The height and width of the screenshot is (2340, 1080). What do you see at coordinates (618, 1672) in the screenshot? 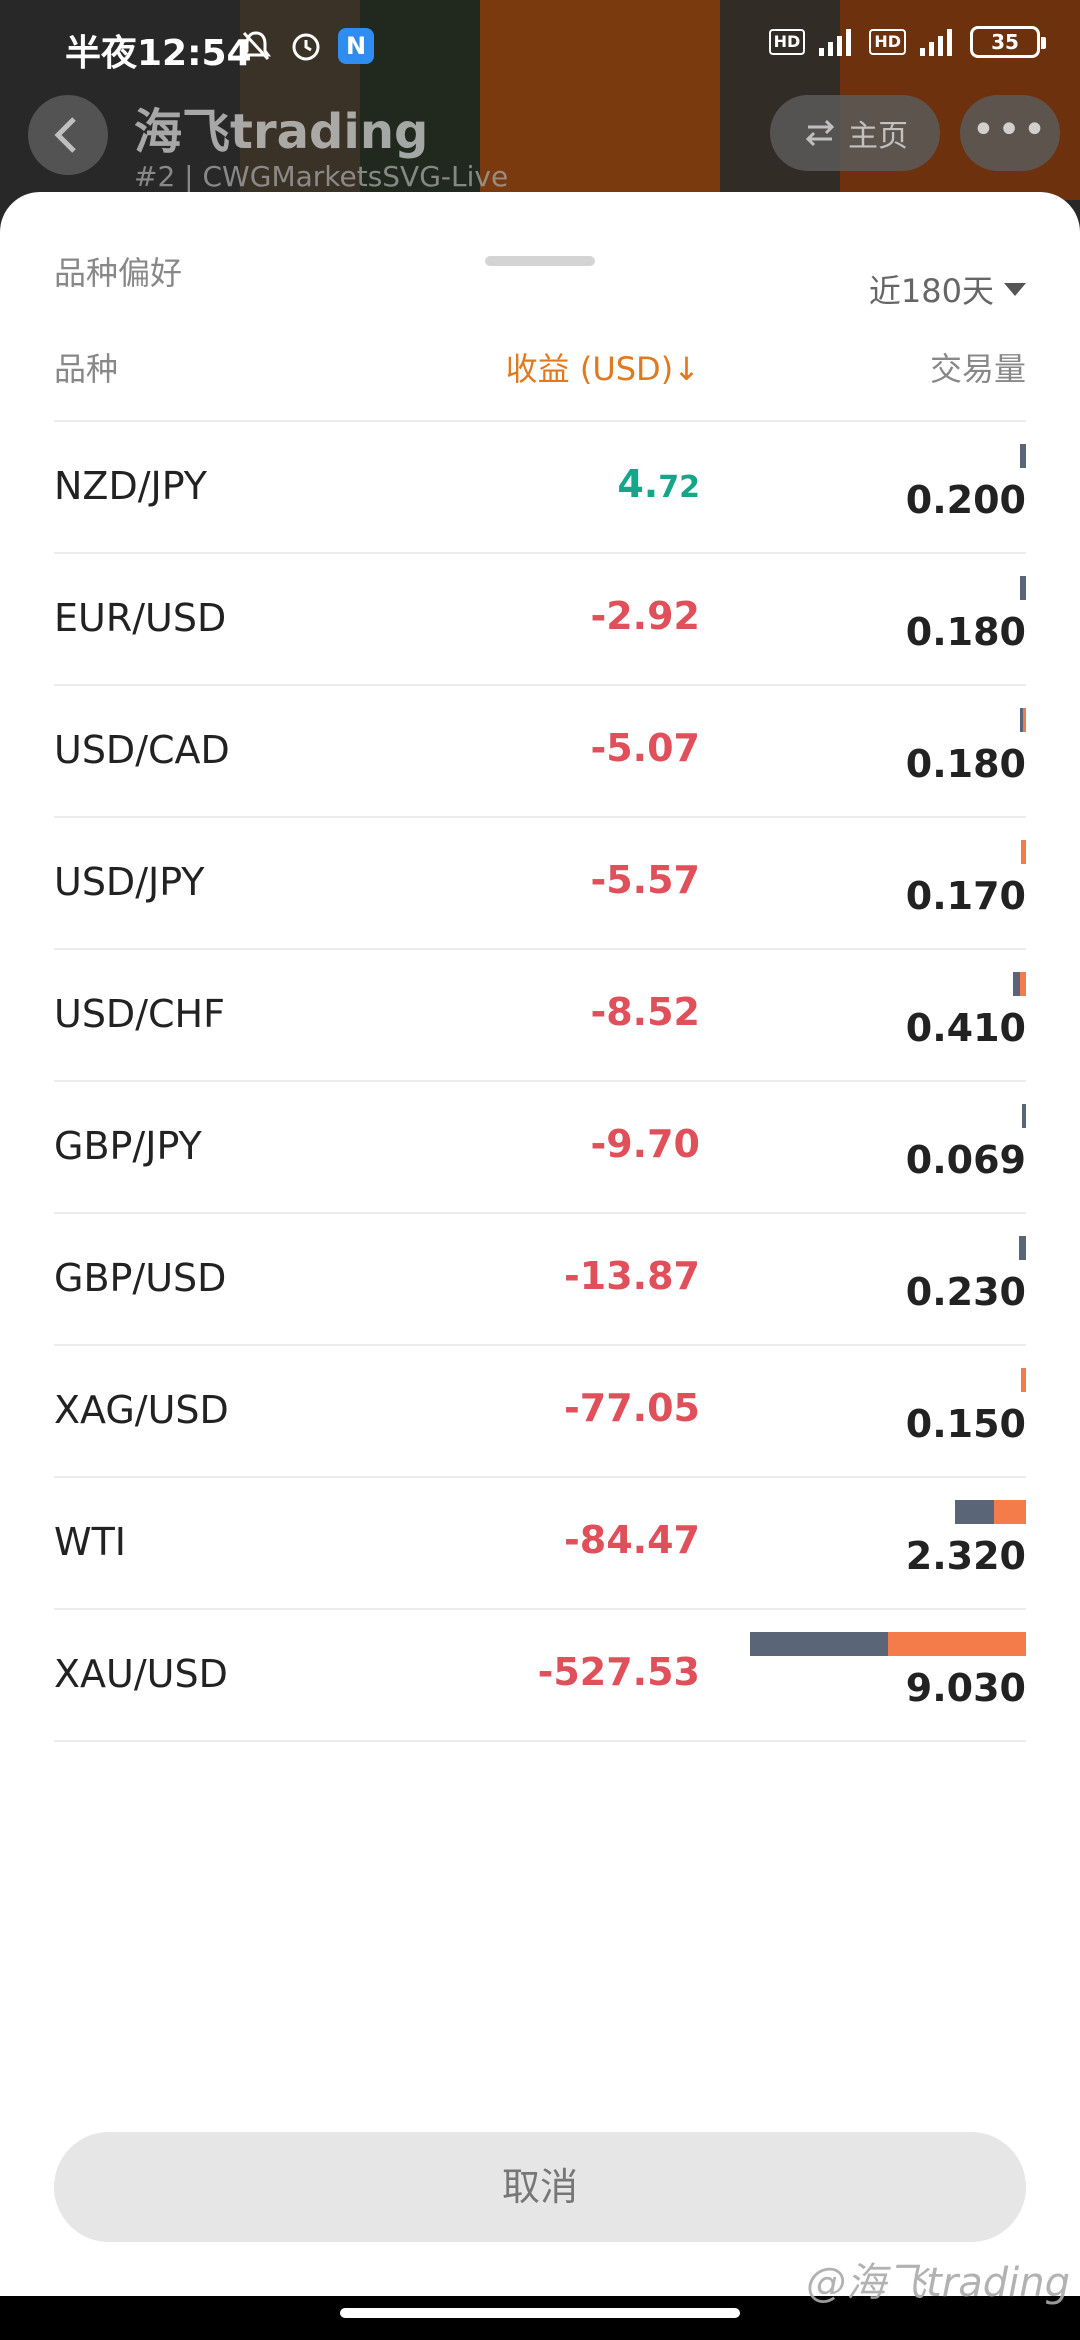
I see `profit-value: -527.53` at bounding box center [618, 1672].